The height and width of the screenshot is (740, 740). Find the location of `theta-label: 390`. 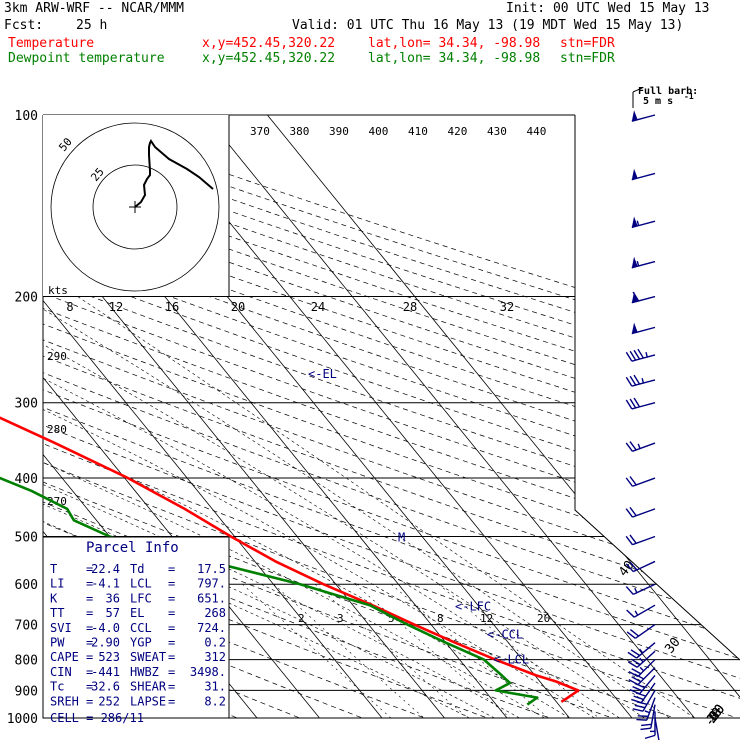

theta-label: 390 is located at coordinates (339, 131).